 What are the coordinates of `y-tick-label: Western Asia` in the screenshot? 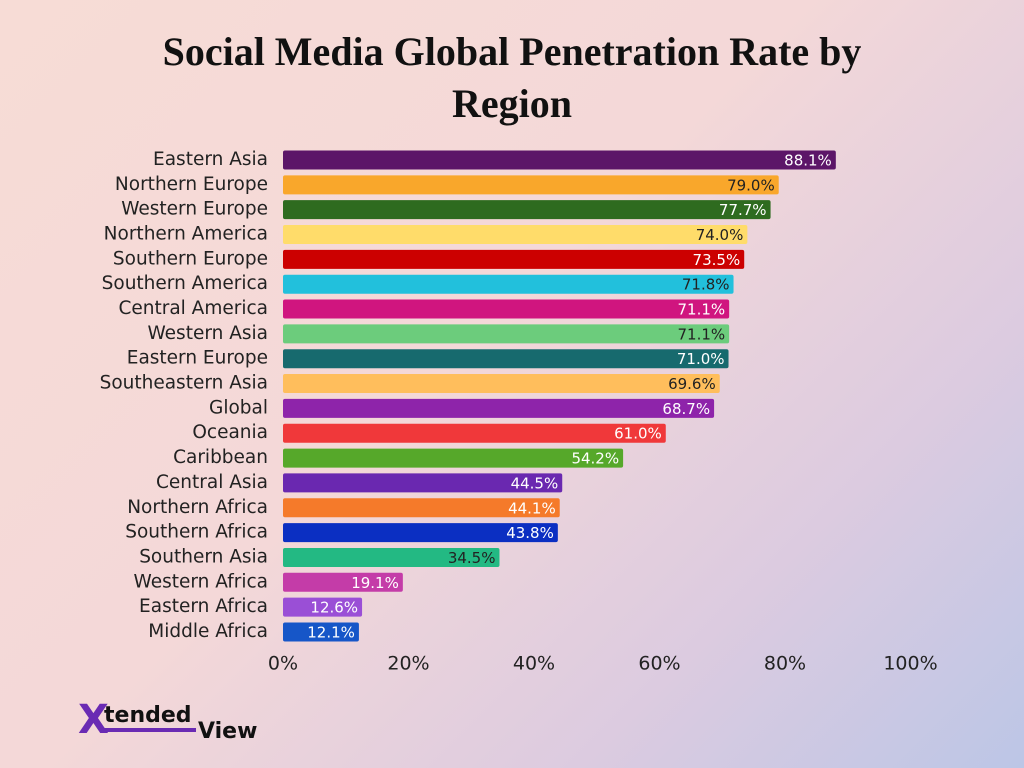 It's located at (207, 333).